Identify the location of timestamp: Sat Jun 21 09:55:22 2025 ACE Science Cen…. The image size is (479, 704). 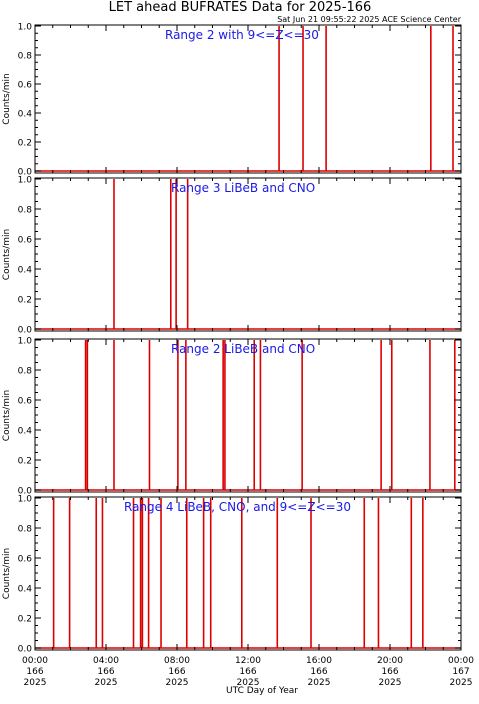
(369, 19).